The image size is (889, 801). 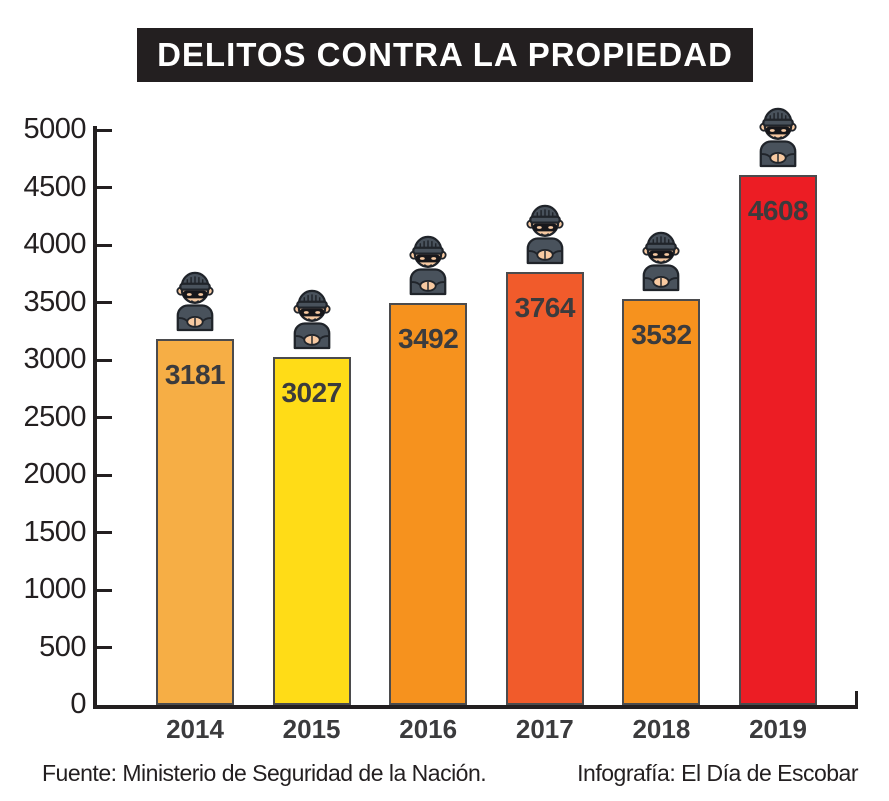 What do you see at coordinates (661, 334) in the screenshot?
I see `bar-value-label: 3532` at bounding box center [661, 334].